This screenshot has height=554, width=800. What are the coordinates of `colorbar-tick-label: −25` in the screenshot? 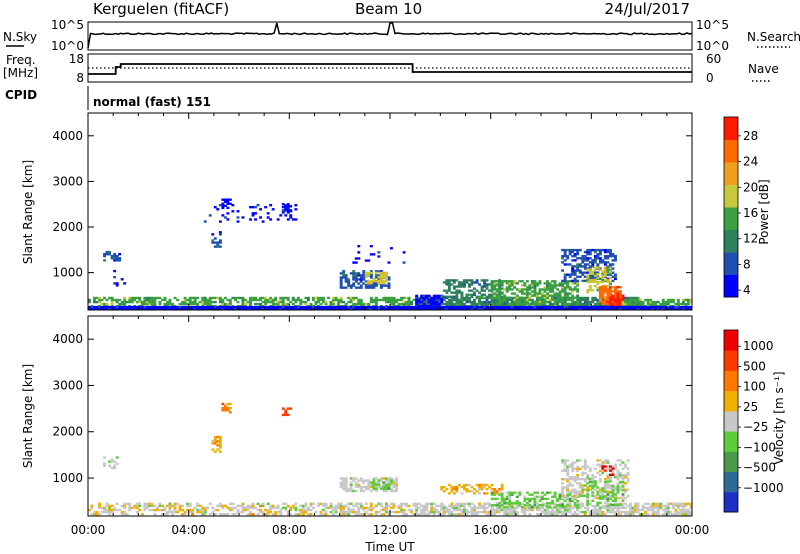 It's located at (755, 427).